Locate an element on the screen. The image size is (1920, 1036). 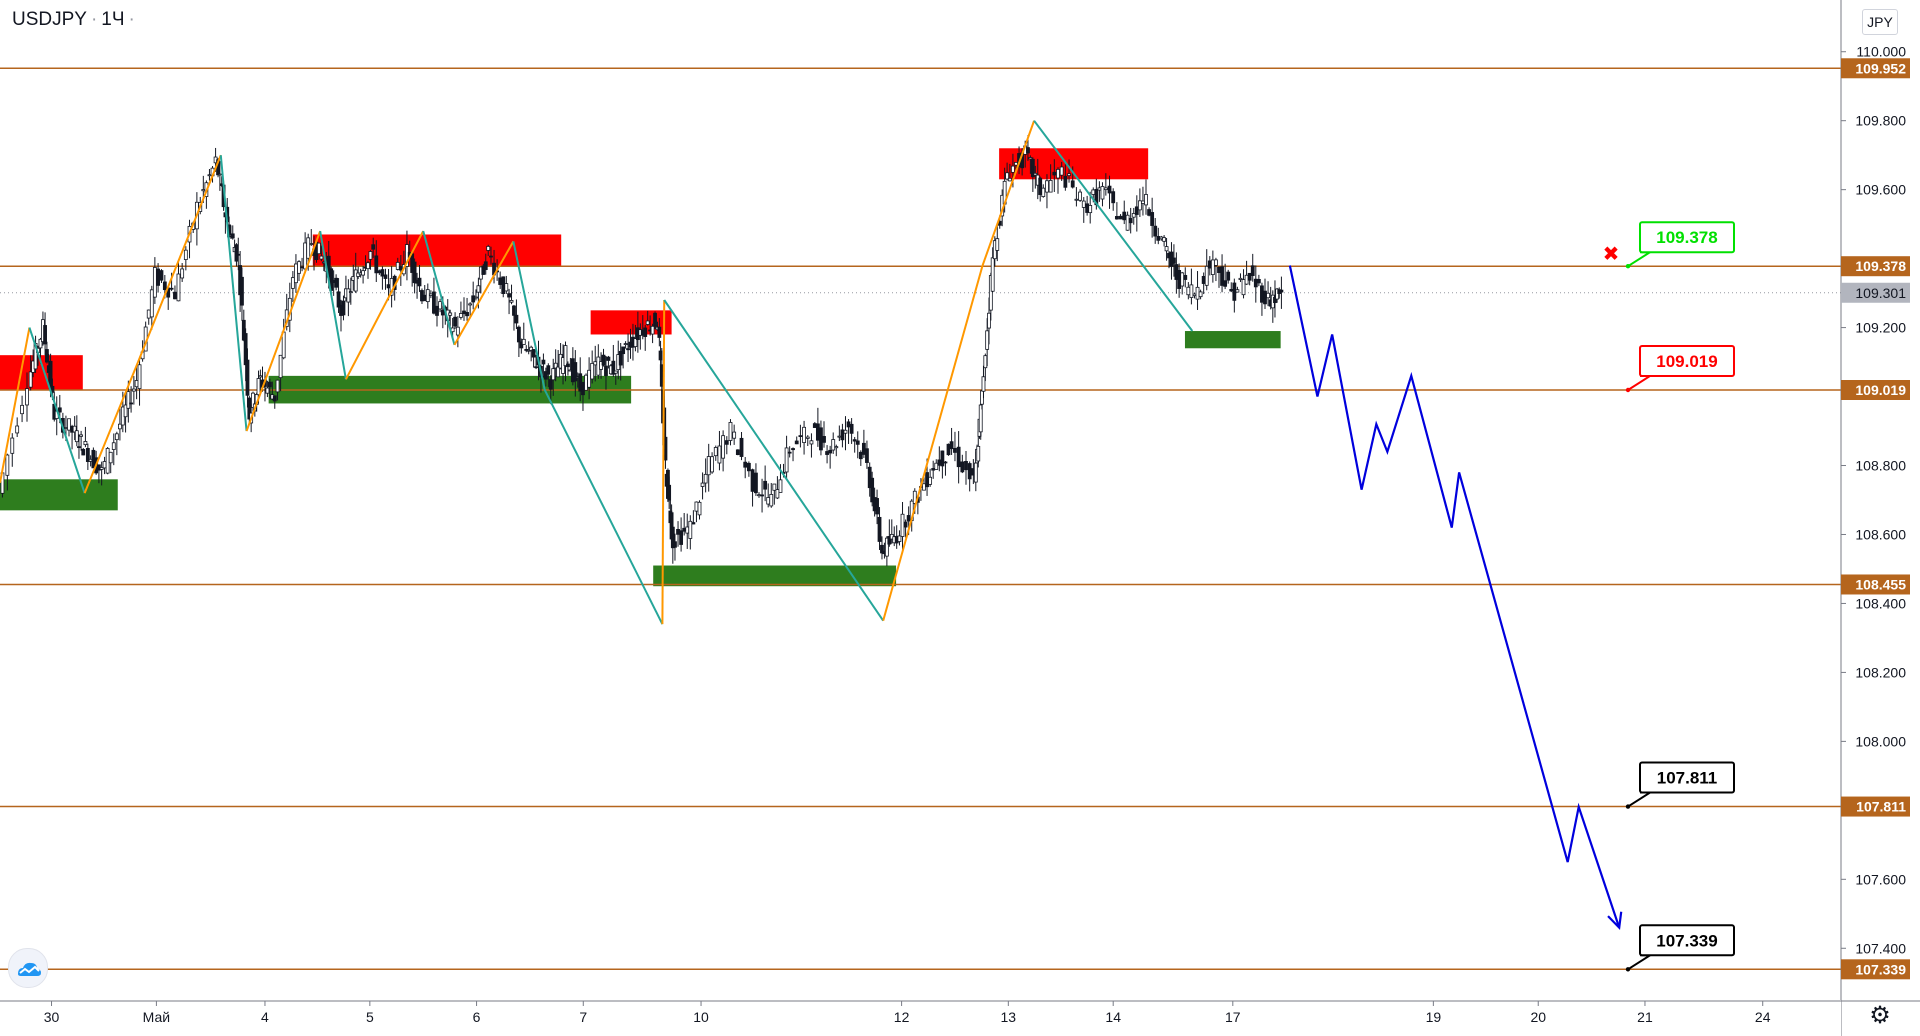
symbol-name: USDJPY is located at coordinates (49, 19).